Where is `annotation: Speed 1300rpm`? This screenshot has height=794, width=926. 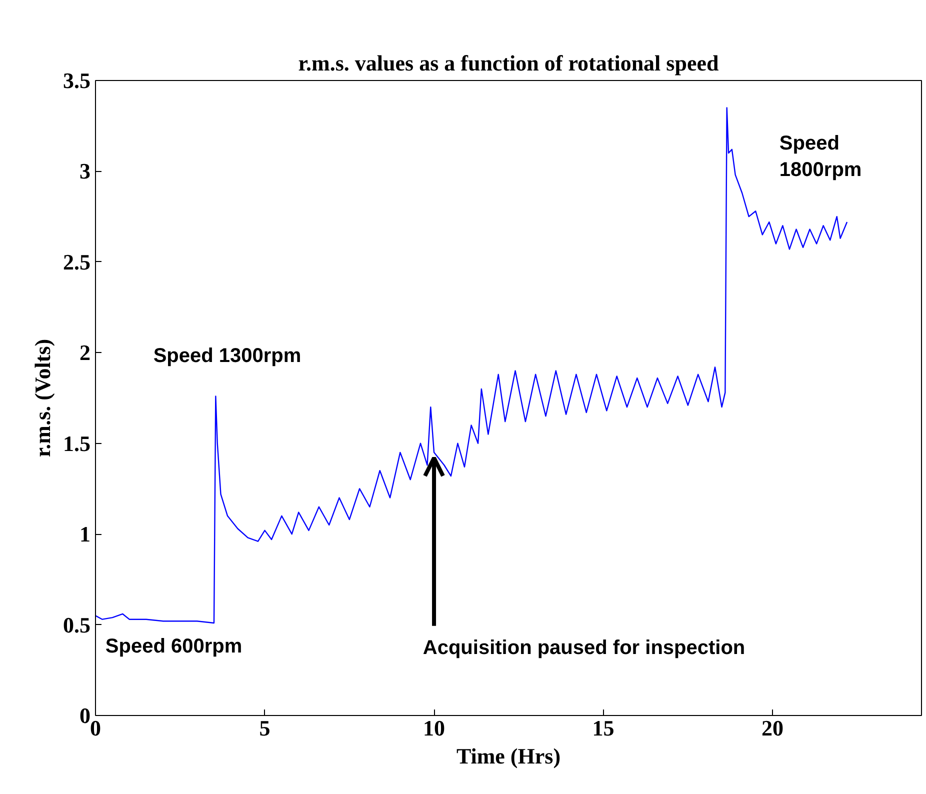 annotation: Speed 1300rpm is located at coordinates (227, 356).